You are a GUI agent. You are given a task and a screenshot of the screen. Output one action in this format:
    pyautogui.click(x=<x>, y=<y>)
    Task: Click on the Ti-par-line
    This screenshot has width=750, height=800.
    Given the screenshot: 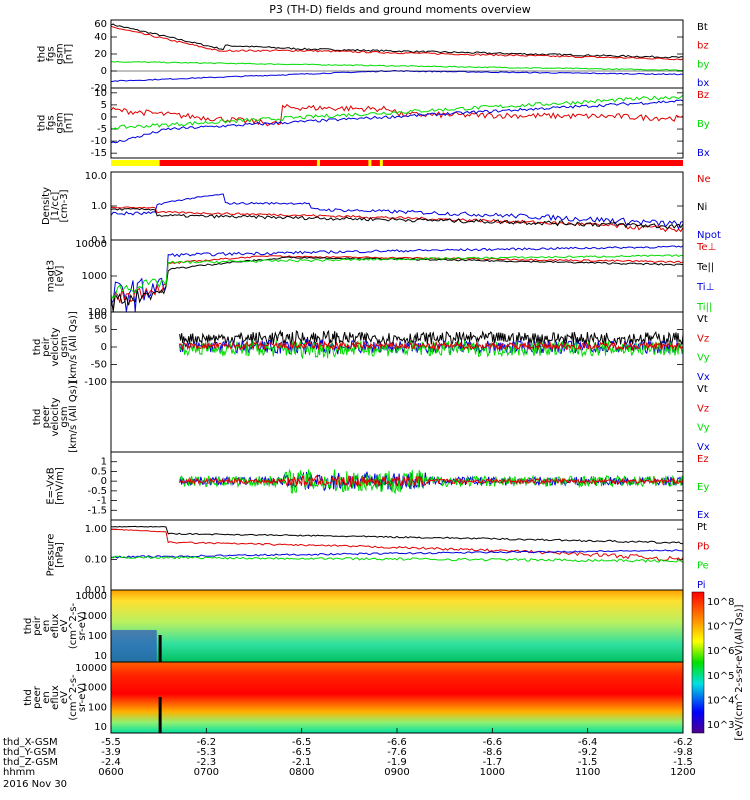 What is the action you would take?
    pyautogui.click(x=397, y=277)
    